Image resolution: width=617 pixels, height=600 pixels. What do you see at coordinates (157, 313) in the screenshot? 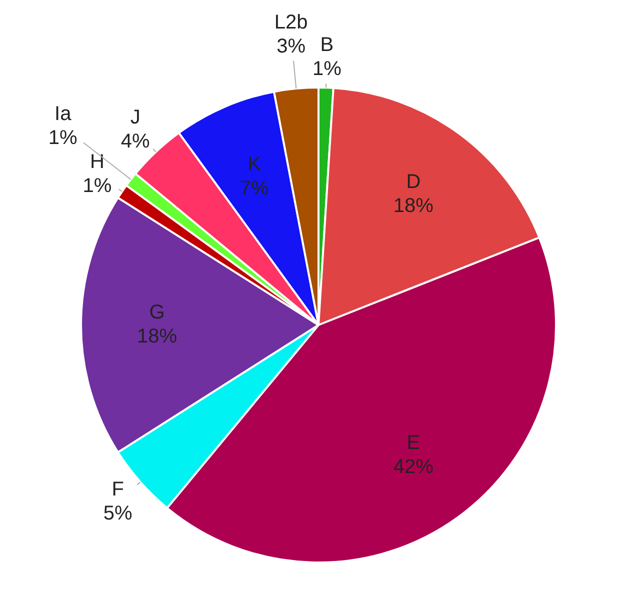
I see `slice-label: G` at bounding box center [157, 313].